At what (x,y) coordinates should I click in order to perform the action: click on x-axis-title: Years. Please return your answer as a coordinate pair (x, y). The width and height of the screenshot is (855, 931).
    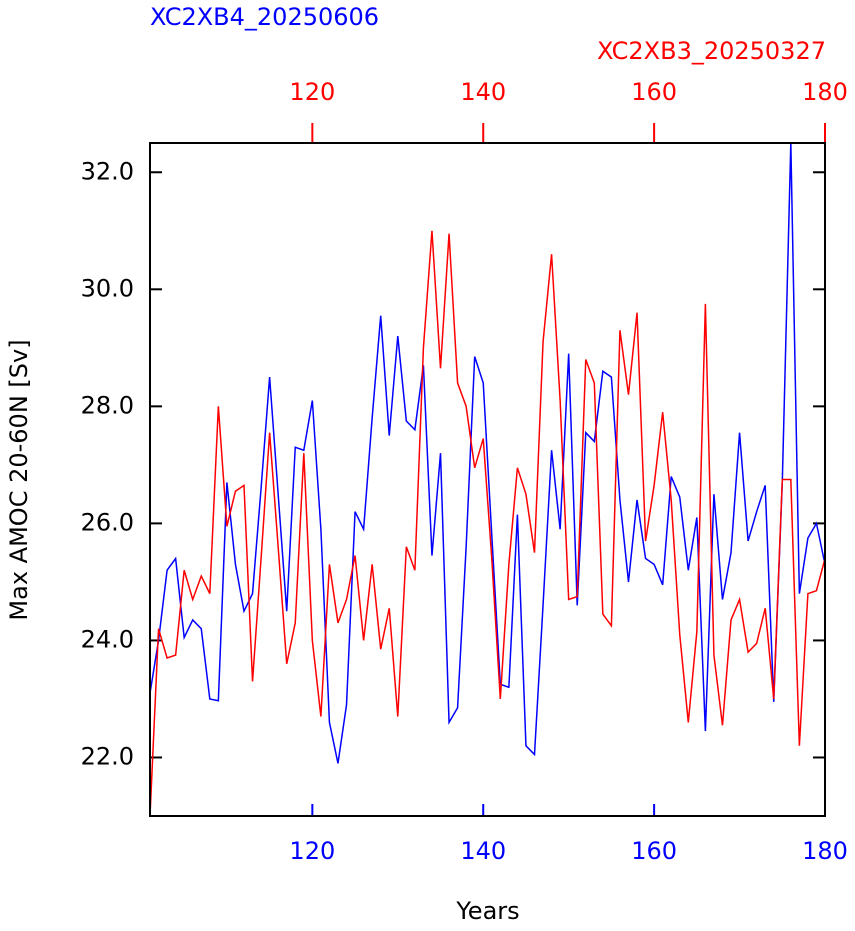
    Looking at the image, I should click on (487, 911).